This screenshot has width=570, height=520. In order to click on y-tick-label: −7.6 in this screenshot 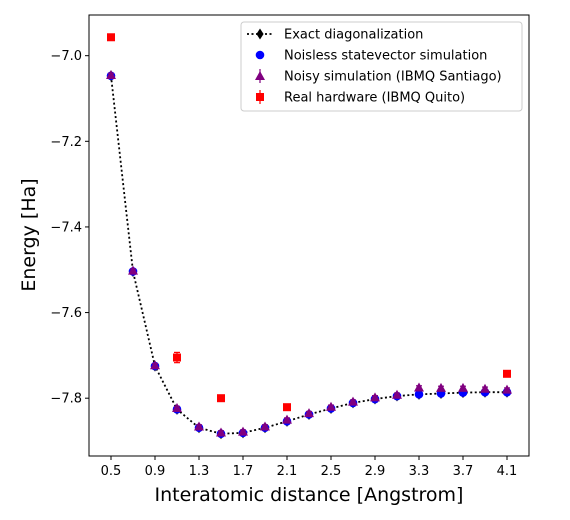, I will do `click(66, 313)`.